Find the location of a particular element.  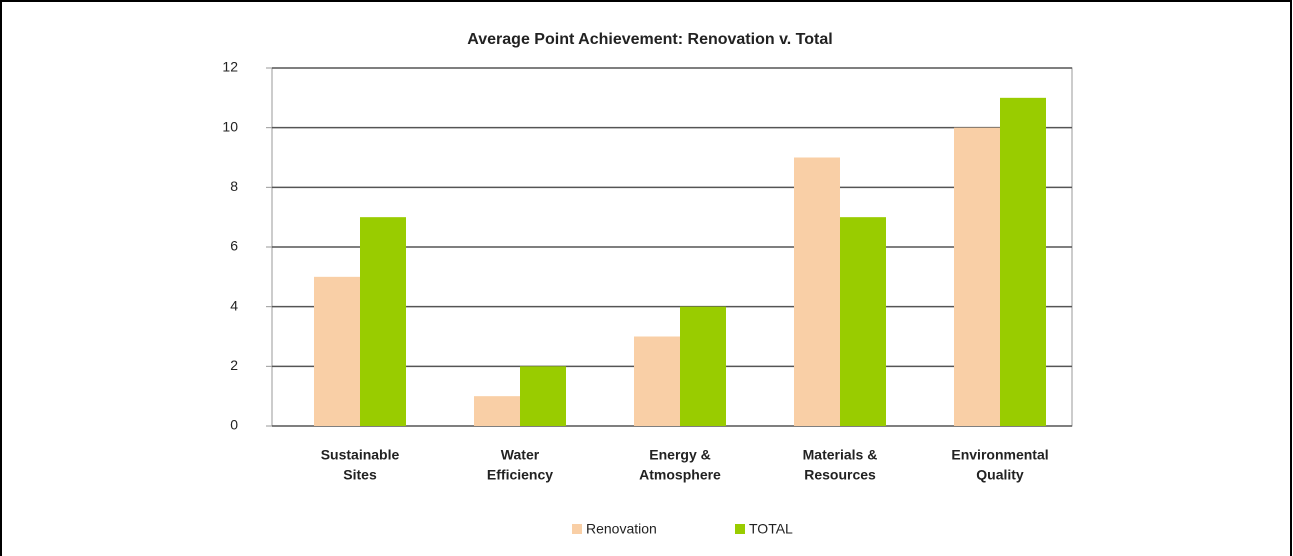

x-tick-label: Water is located at coordinates (520, 455).